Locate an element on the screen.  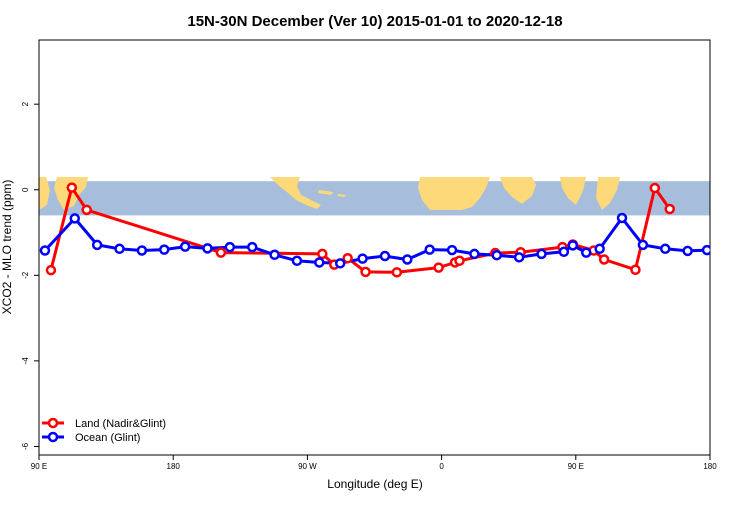
y-tick-label: -6 is located at coordinates (25, 446).